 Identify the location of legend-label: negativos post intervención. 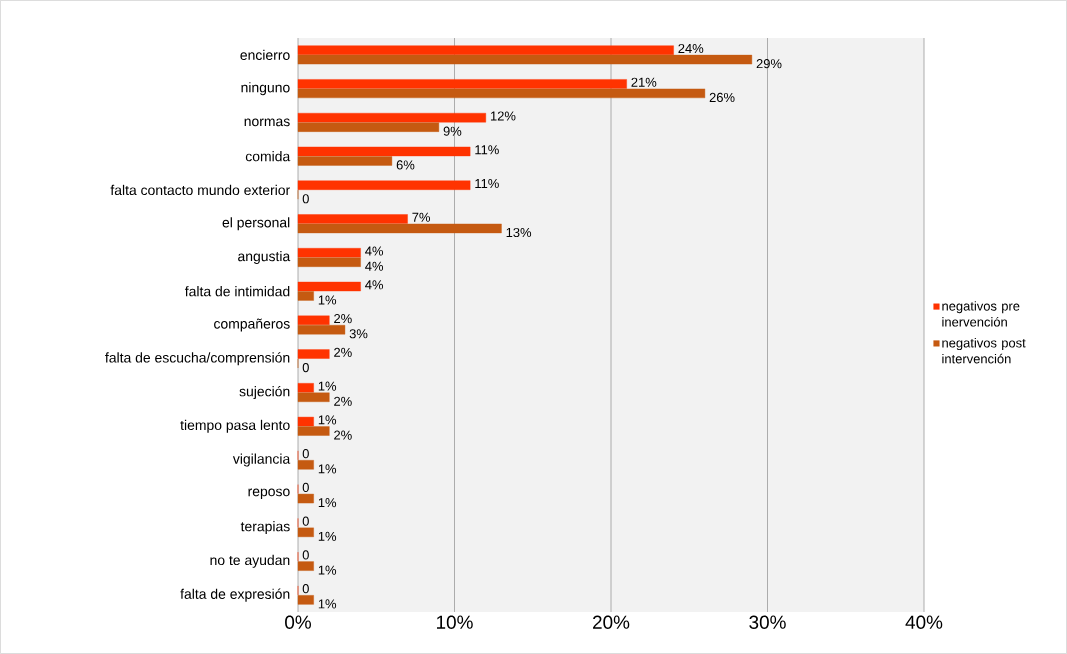
(984, 350).